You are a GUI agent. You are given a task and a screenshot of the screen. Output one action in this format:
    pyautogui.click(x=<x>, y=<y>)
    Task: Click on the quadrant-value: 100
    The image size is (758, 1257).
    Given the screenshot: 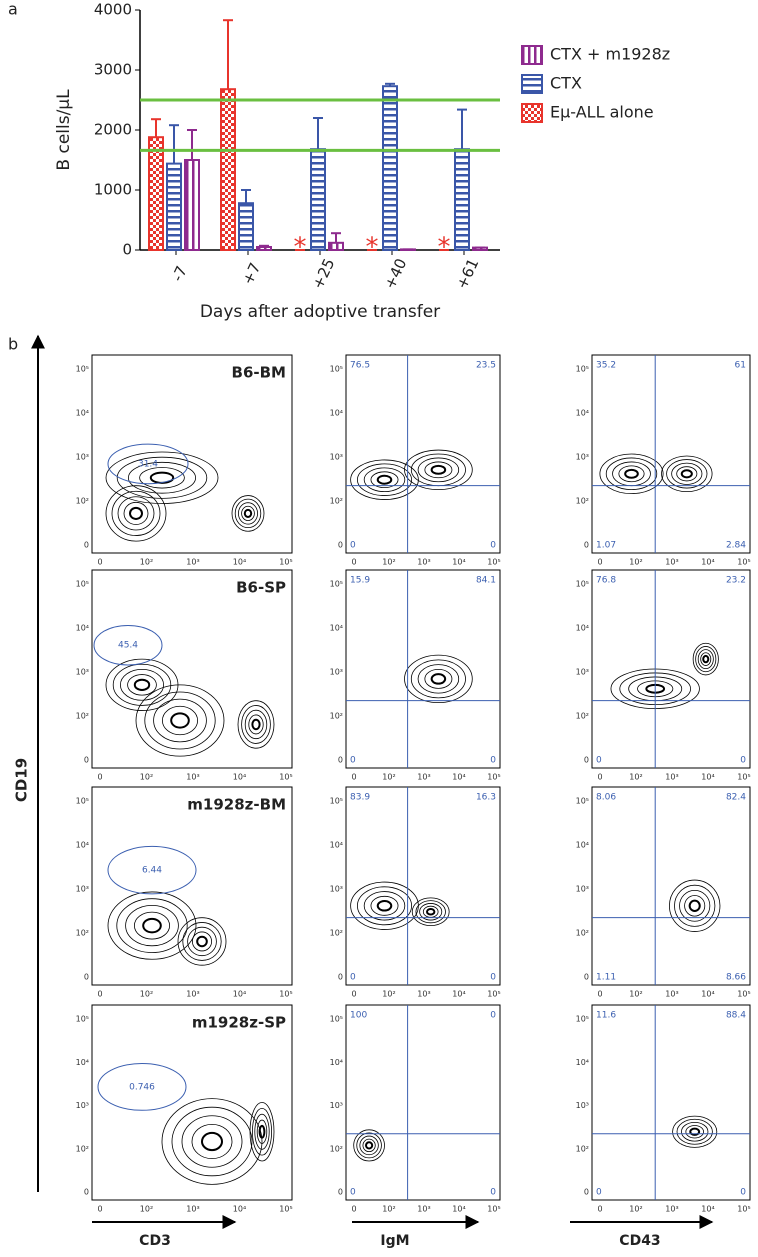 What is the action you would take?
    pyautogui.click(x=358, y=1016)
    